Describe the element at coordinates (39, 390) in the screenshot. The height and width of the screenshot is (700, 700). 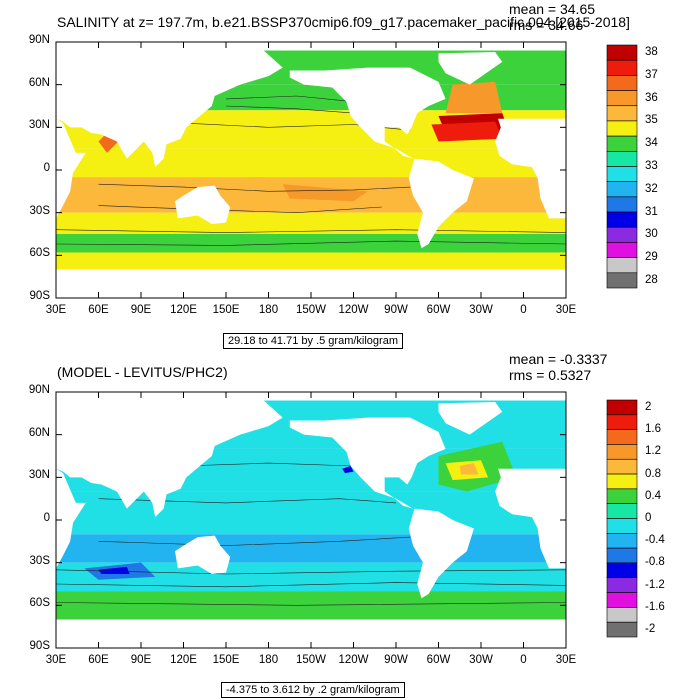
I see `lat-label: 90N` at that location.